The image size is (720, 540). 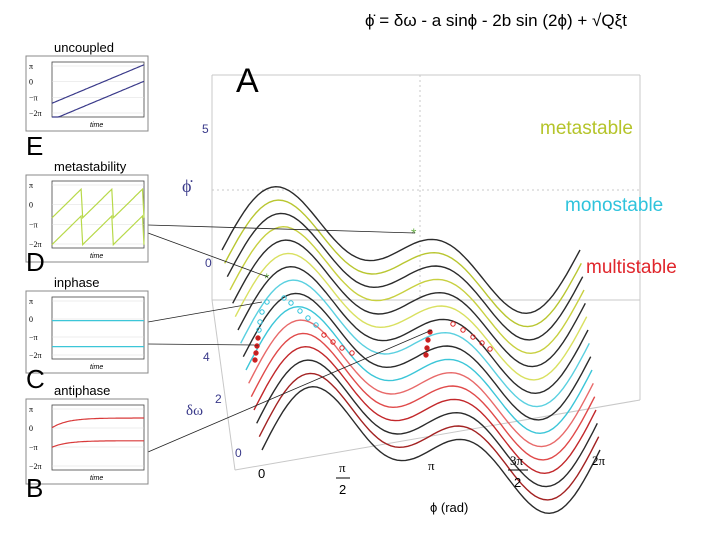 I want to click on mini-plot-title: metastability, so click(x=90, y=166).